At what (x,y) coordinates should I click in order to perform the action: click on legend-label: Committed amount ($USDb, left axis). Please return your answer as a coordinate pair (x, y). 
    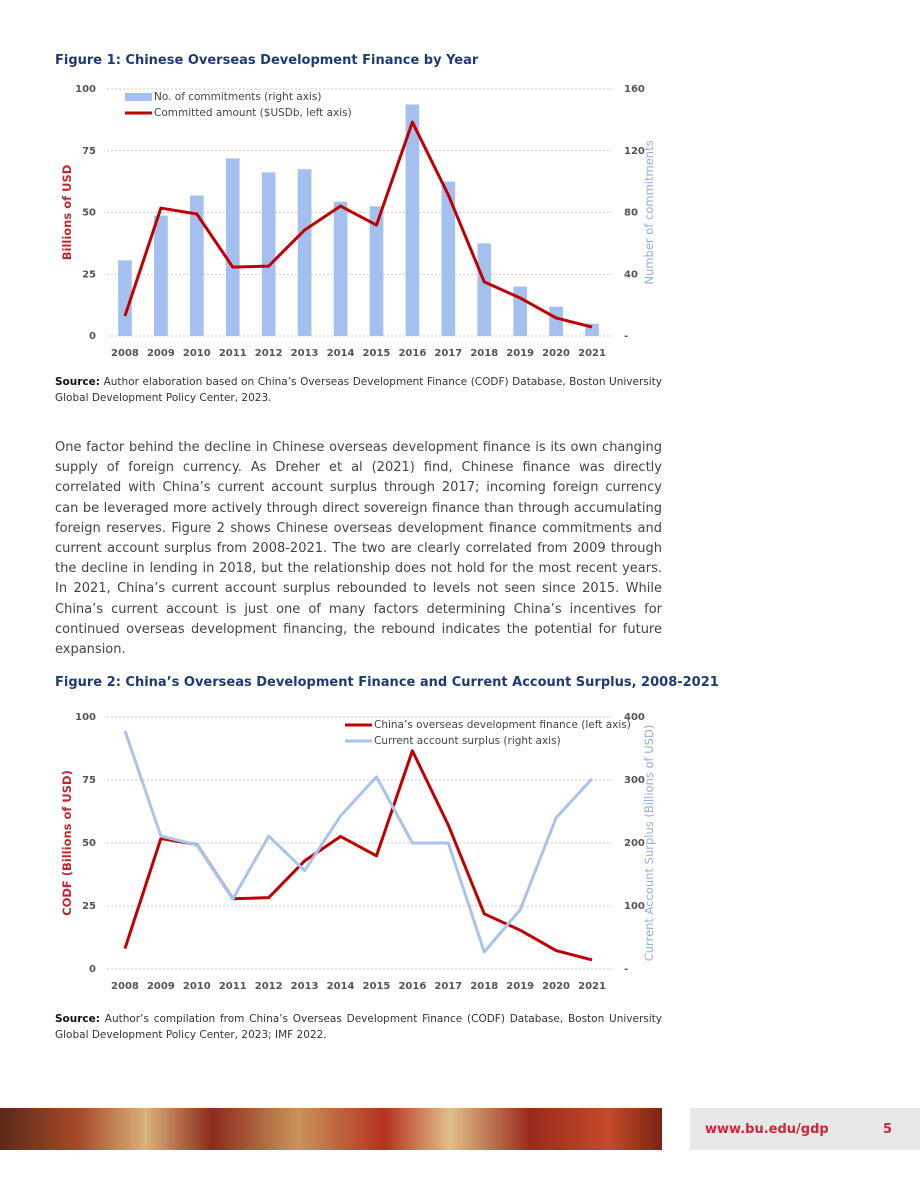
    Looking at the image, I should click on (253, 113).